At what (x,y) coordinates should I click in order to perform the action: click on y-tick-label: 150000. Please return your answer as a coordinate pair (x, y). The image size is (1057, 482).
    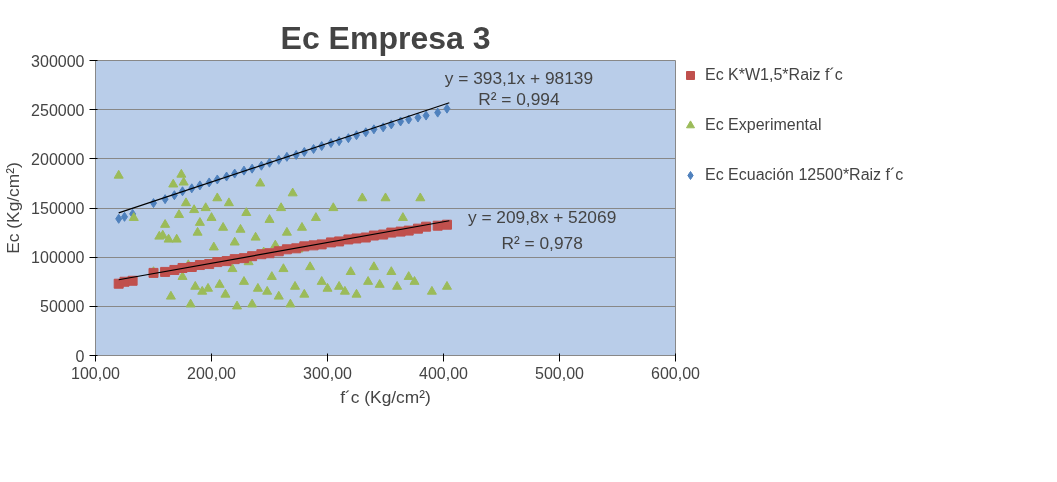
    Looking at the image, I should click on (58, 208).